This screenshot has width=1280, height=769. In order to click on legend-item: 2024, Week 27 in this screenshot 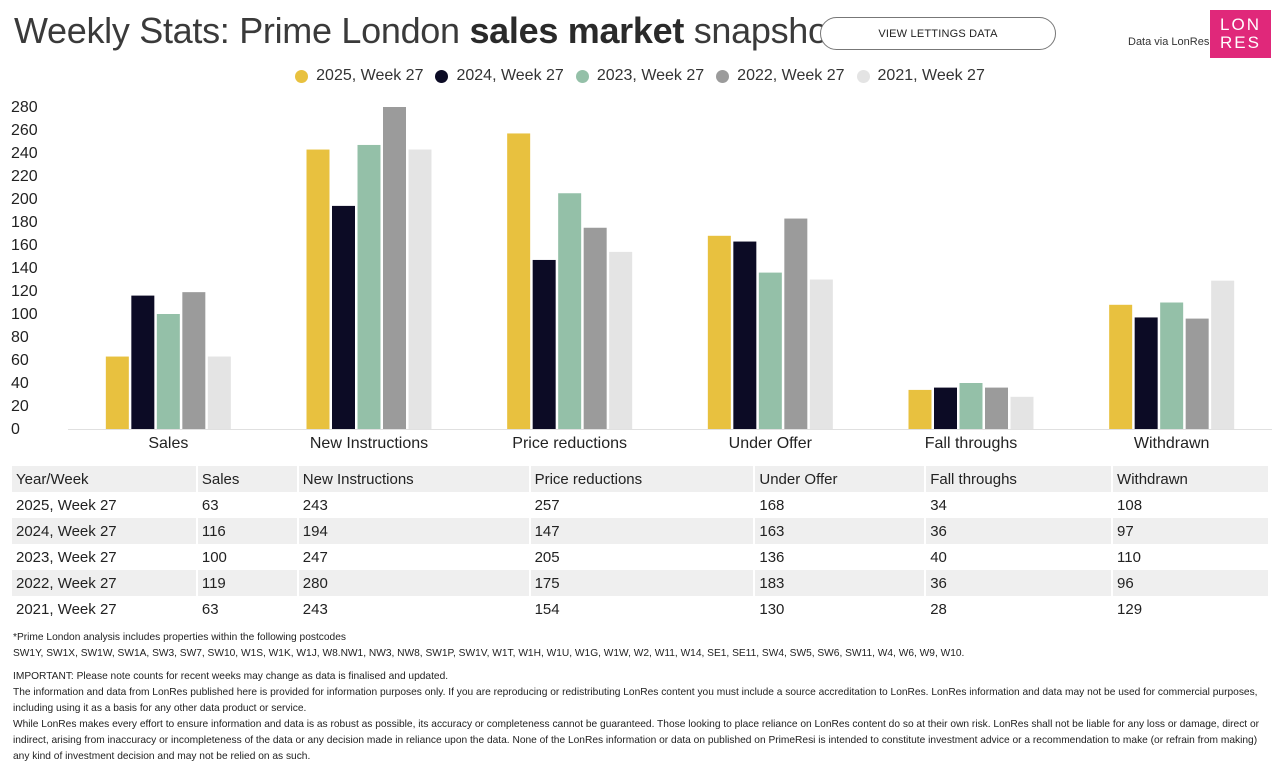, I will do `click(499, 76)`.